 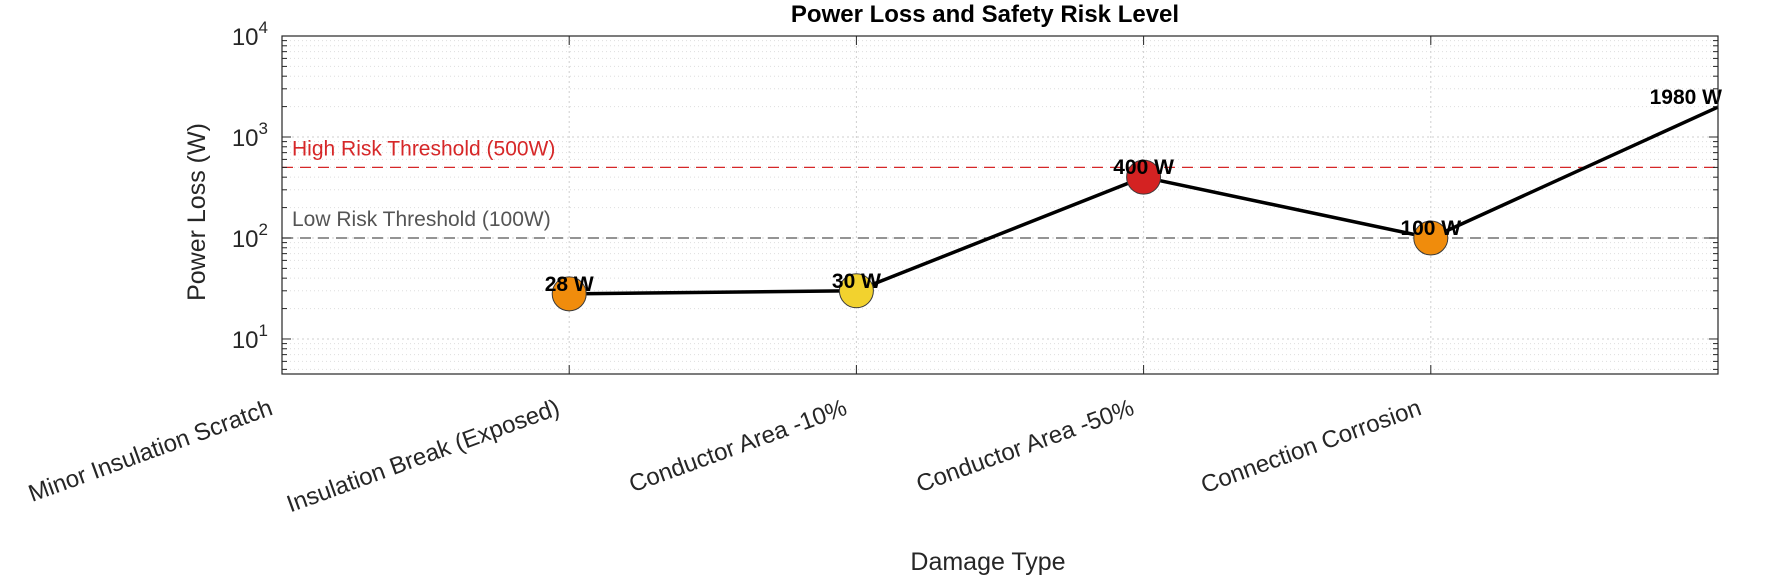 I want to click on y-tick-label: 10², so click(x=250, y=236).